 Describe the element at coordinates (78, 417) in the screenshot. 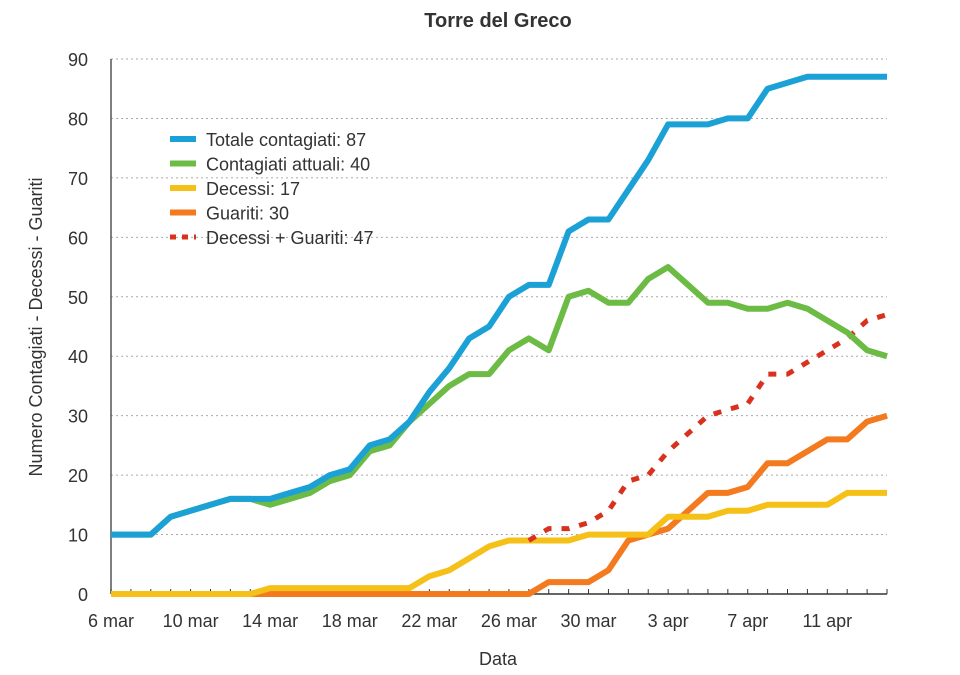

I see `y-tick-label: 30` at that location.